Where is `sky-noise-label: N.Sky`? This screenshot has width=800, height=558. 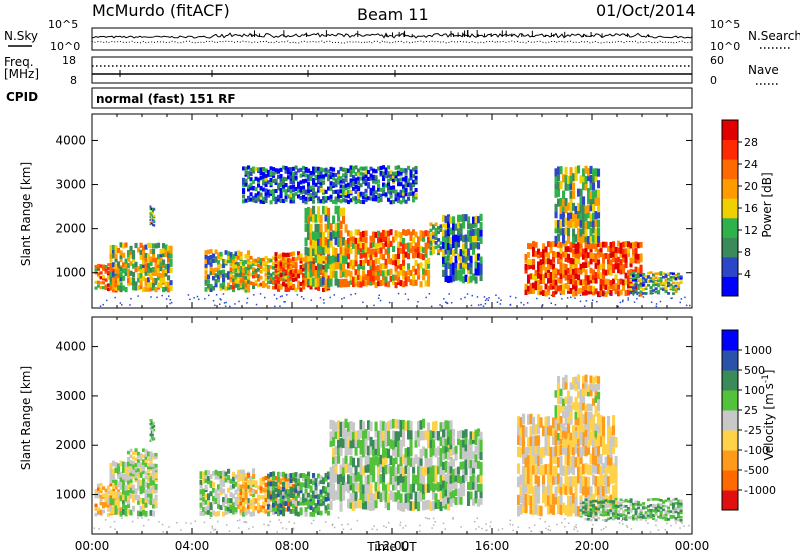 sky-noise-label: N.Sky is located at coordinates (21, 36).